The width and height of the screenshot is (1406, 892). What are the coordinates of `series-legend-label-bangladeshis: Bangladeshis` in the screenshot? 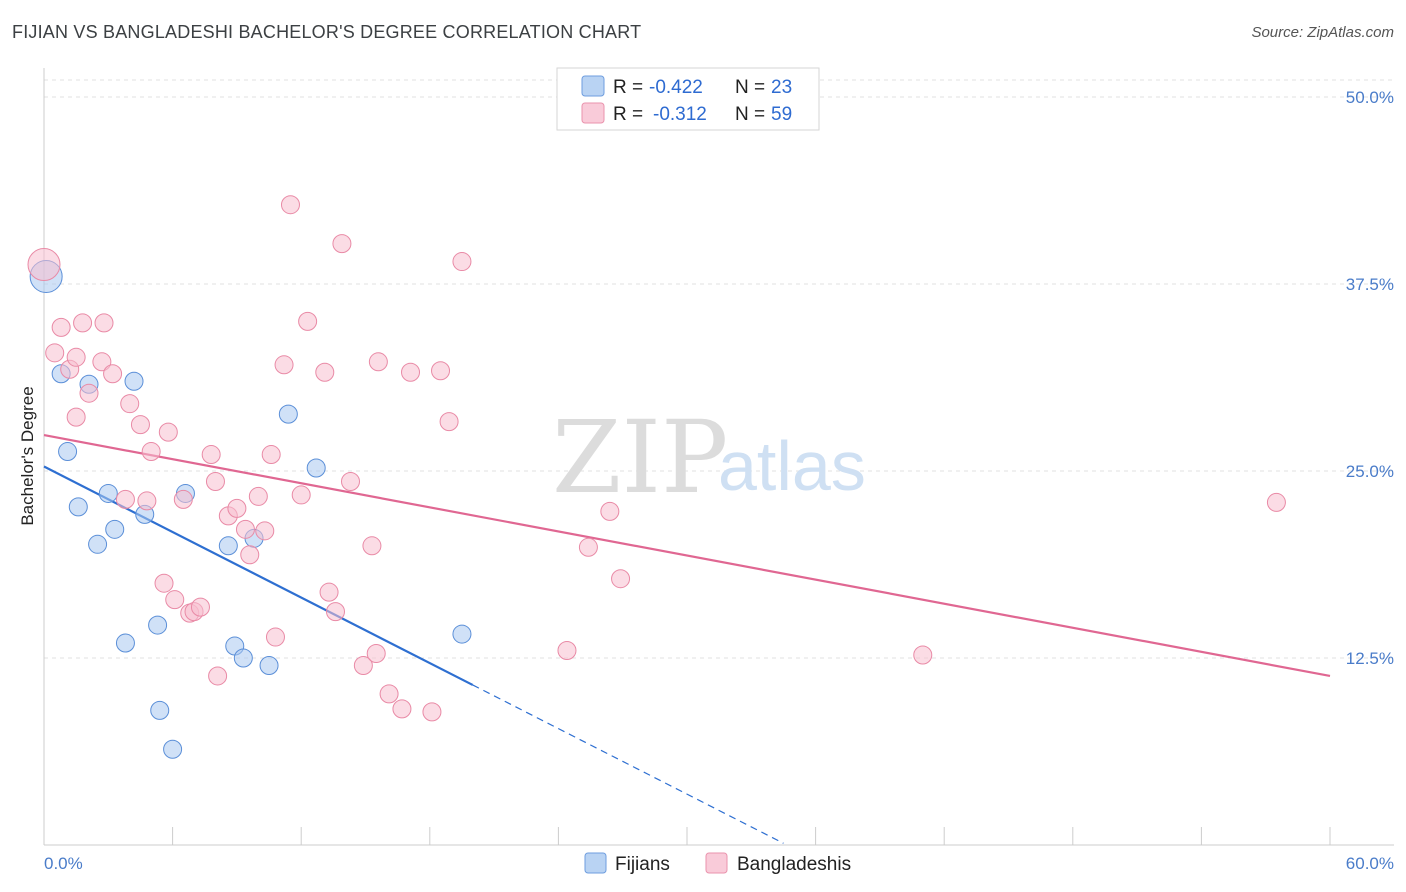 It's located at (794, 864).